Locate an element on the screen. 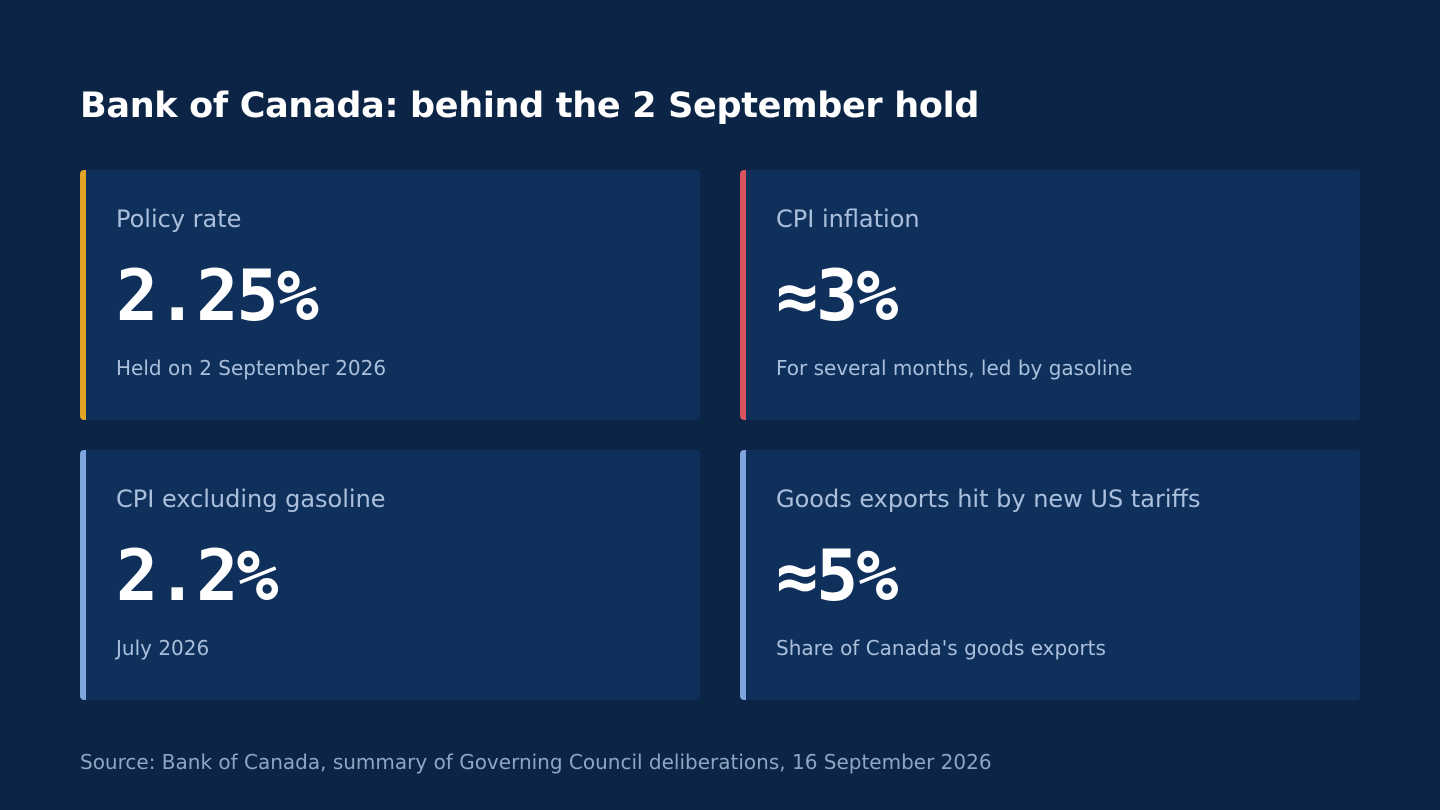 This screenshot has width=1440, height=810. stat-note: Share of Canada's goods exports is located at coordinates (941, 648).